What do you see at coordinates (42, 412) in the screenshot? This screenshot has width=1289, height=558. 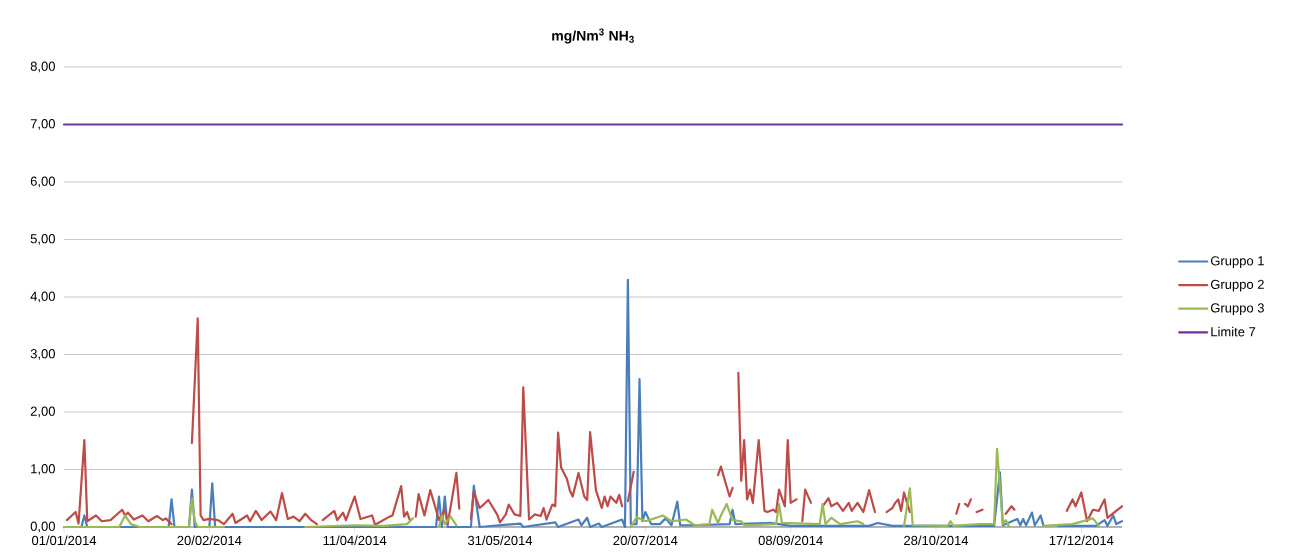 I see `y-tick-label: 2,00` at bounding box center [42, 412].